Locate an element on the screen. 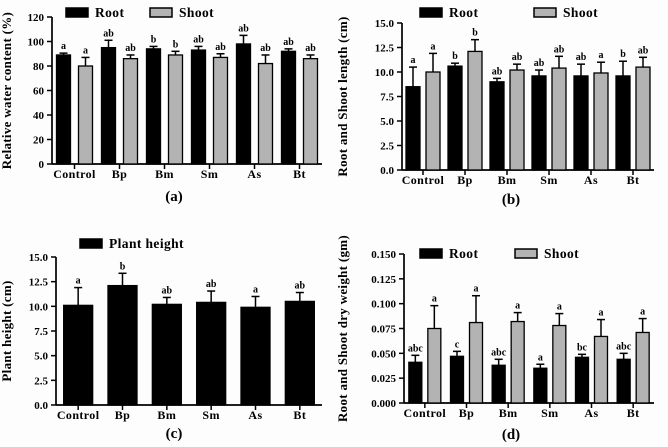  legend-label: Plant height is located at coordinates (146, 243).